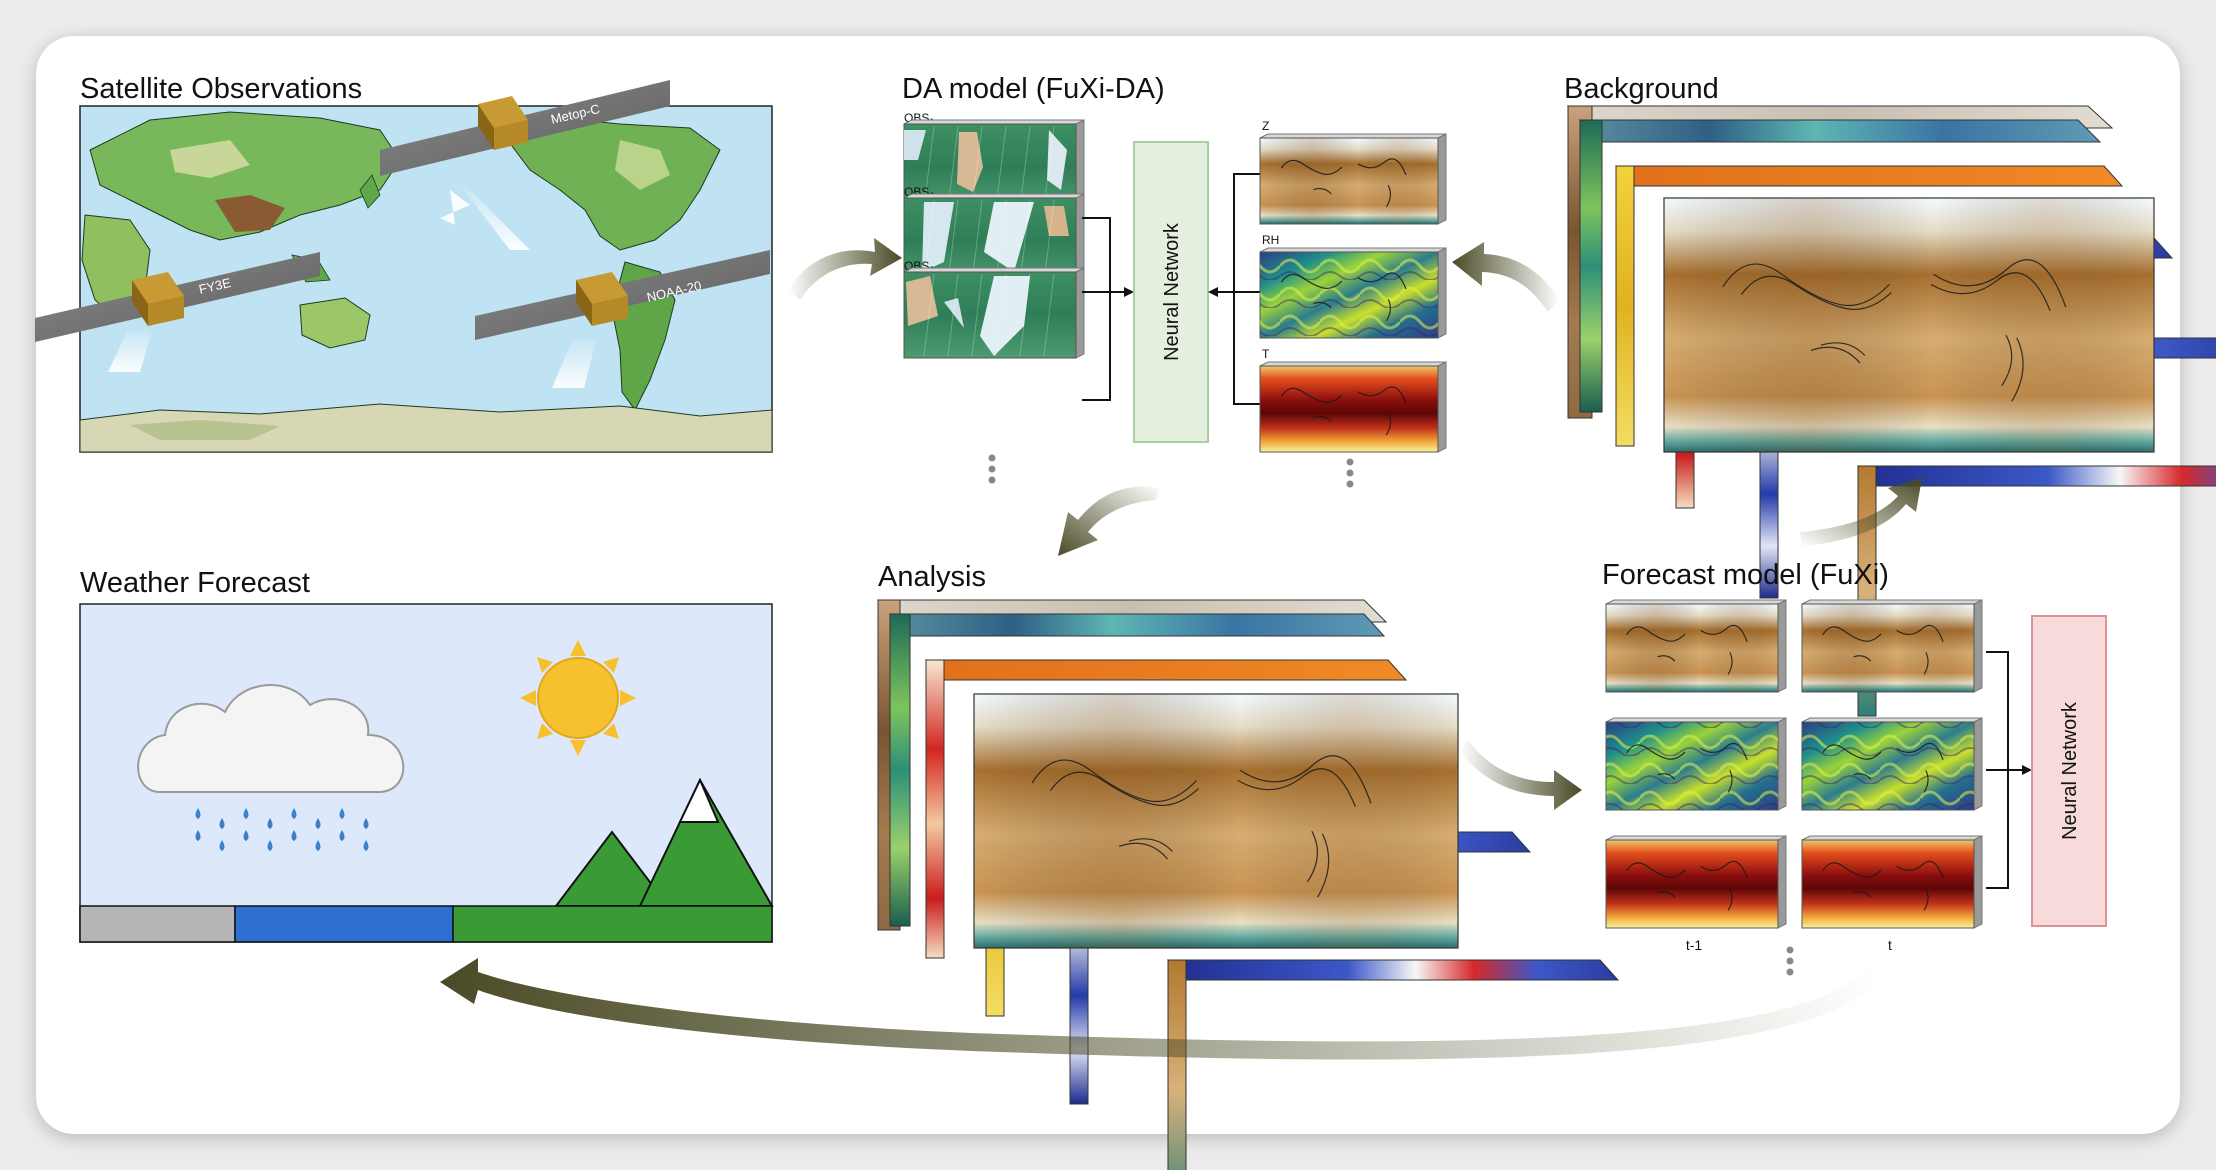  Describe the element at coordinates (2009, 770) in the screenshot. I see `forecast-connectors` at that location.